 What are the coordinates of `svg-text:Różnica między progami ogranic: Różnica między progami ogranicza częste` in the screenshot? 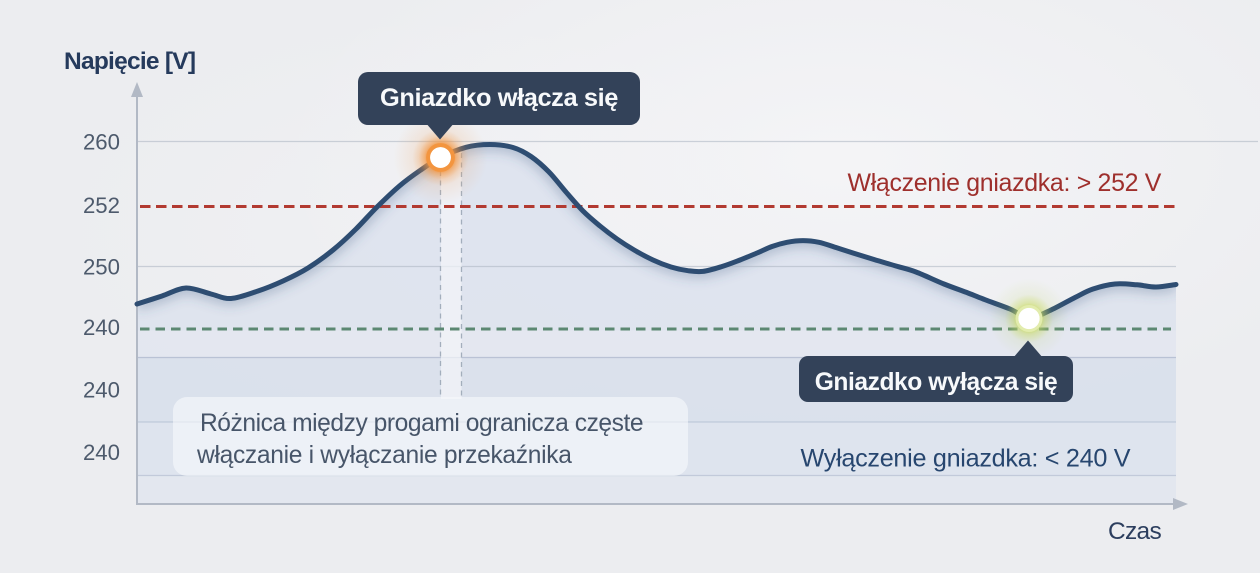 It's located at (421, 423).